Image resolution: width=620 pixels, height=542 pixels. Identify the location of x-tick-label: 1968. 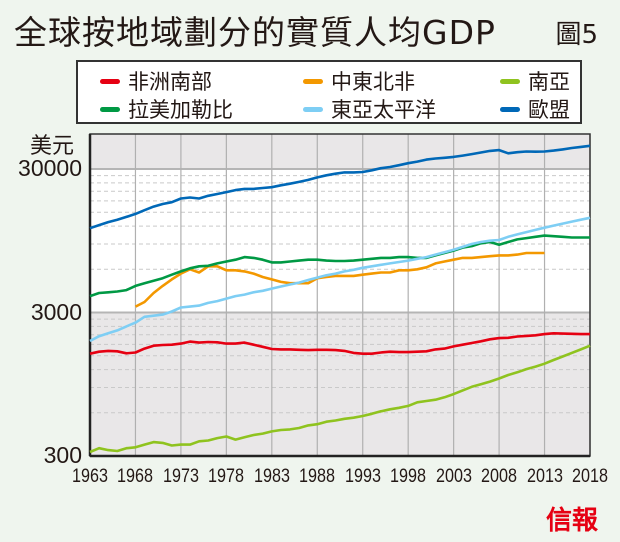
(135, 476).